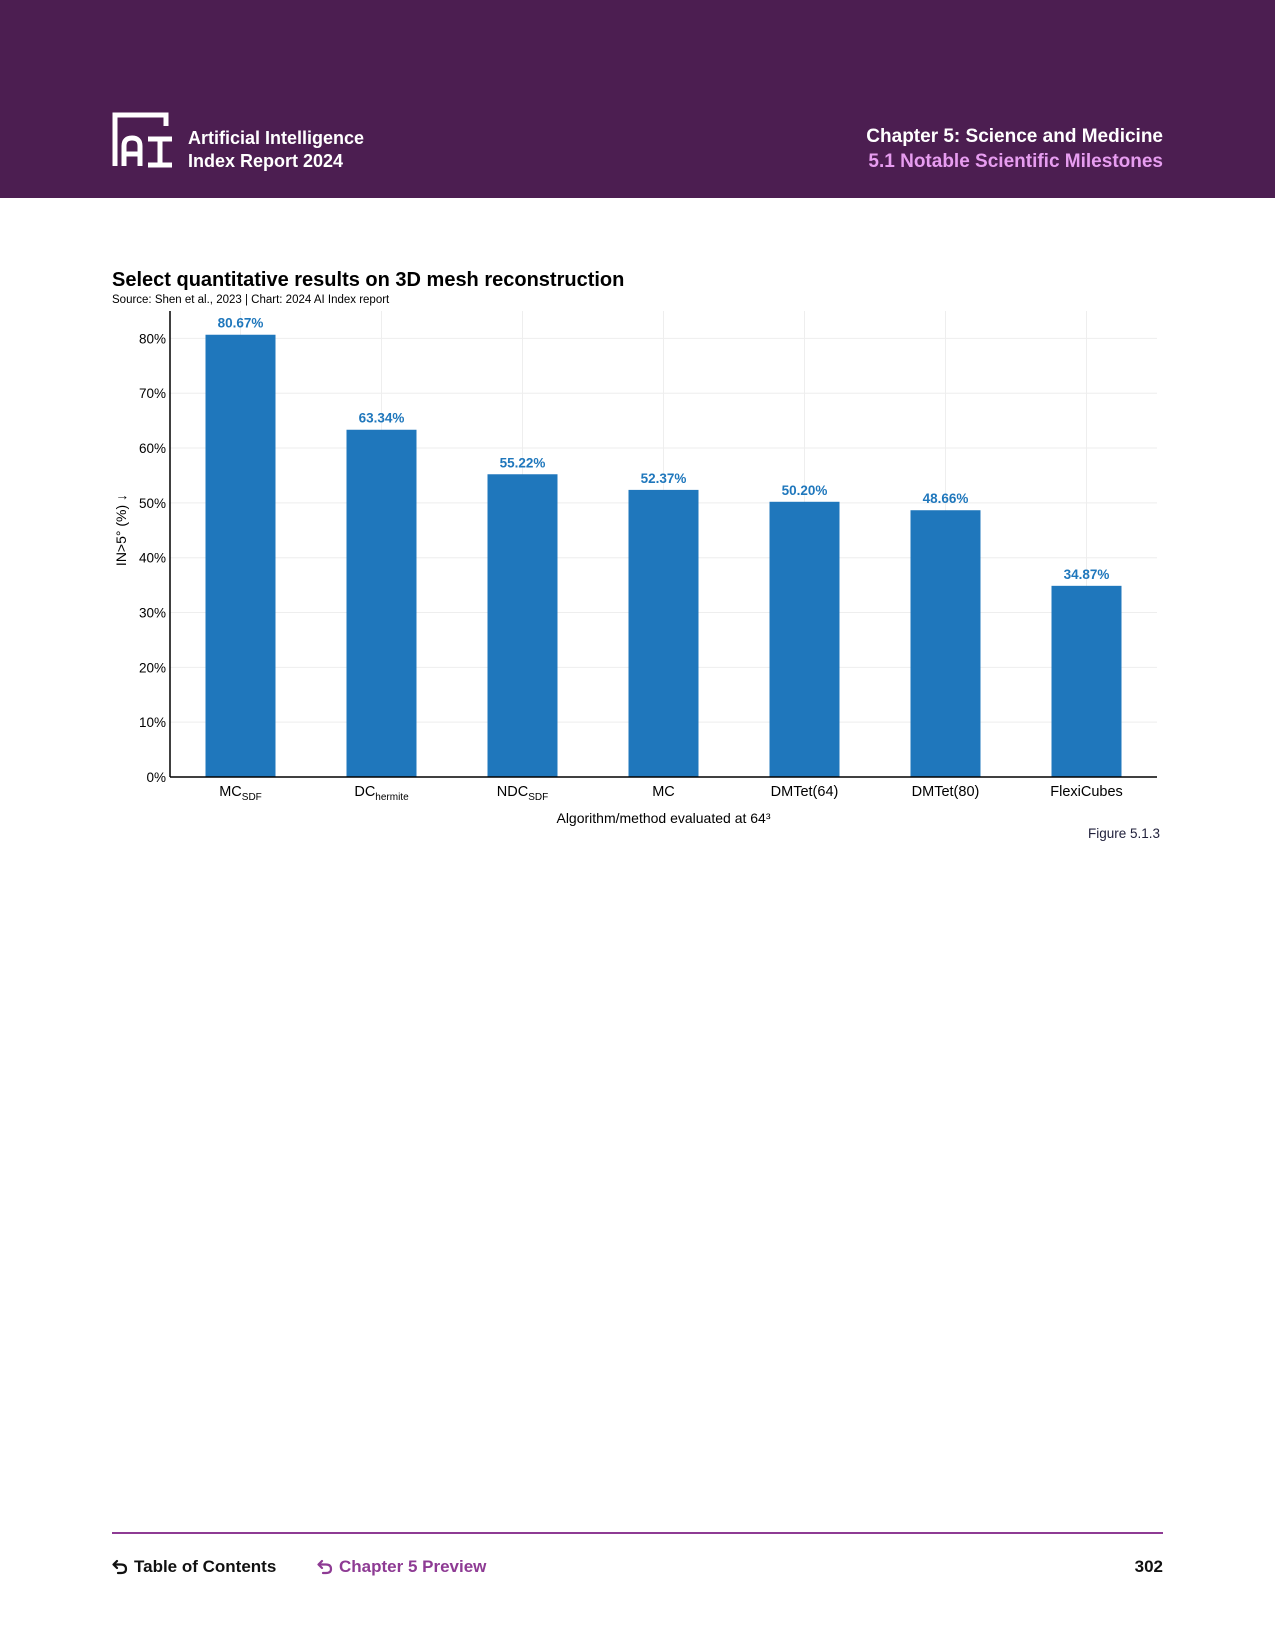 The height and width of the screenshot is (1650, 1275). I want to click on preview-label: Chapter 5 Preview, so click(413, 1566).